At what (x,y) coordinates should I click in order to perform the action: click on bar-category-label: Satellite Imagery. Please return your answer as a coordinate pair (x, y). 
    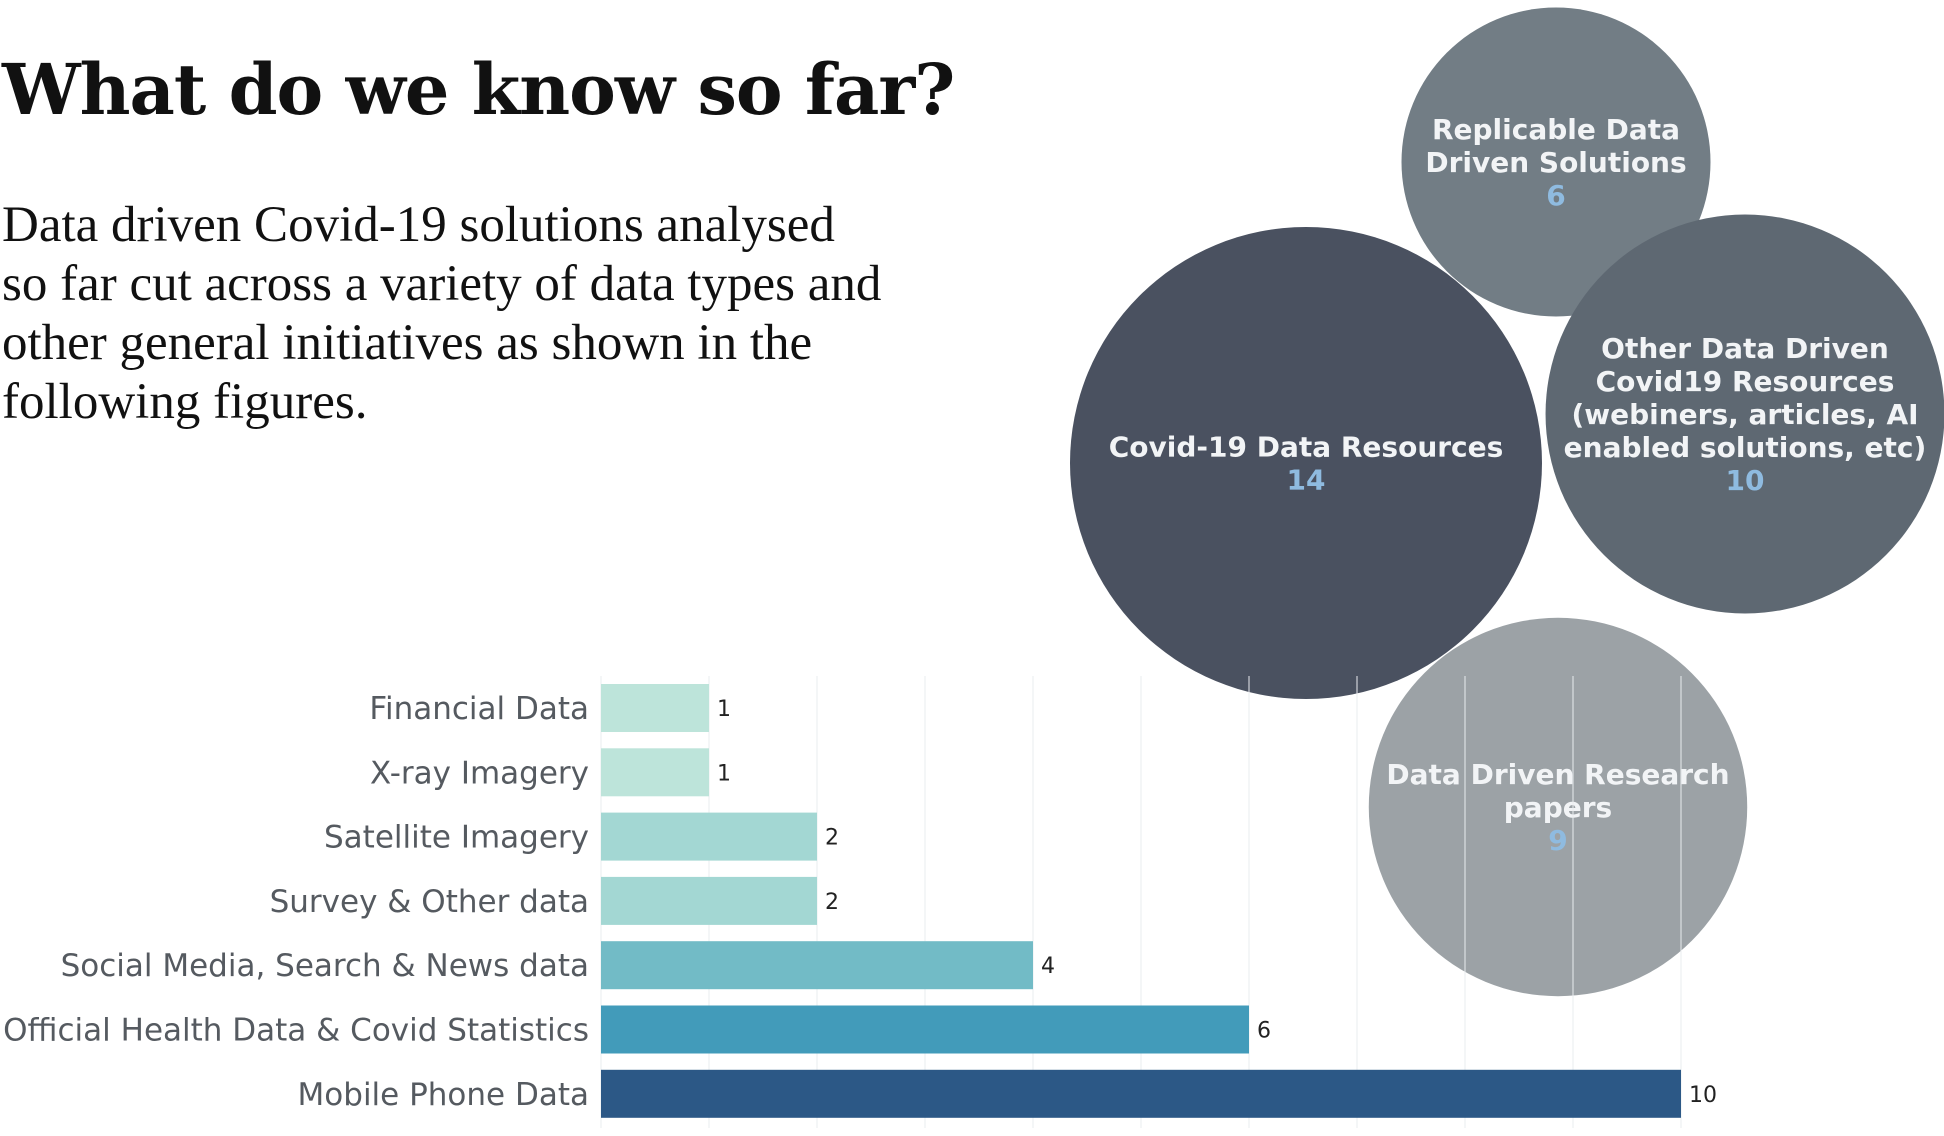
    Looking at the image, I should click on (456, 838).